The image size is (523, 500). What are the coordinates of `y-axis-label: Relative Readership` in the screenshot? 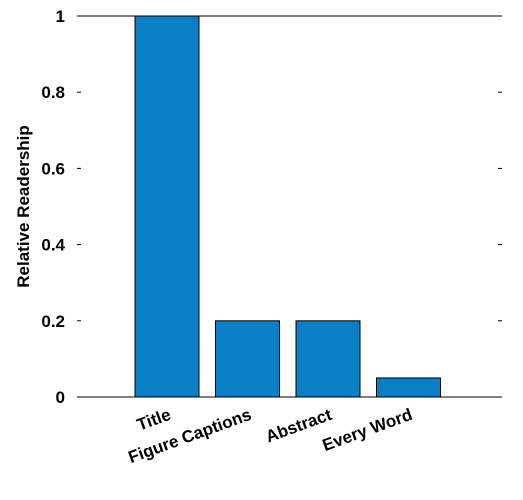 It's located at (23, 206).